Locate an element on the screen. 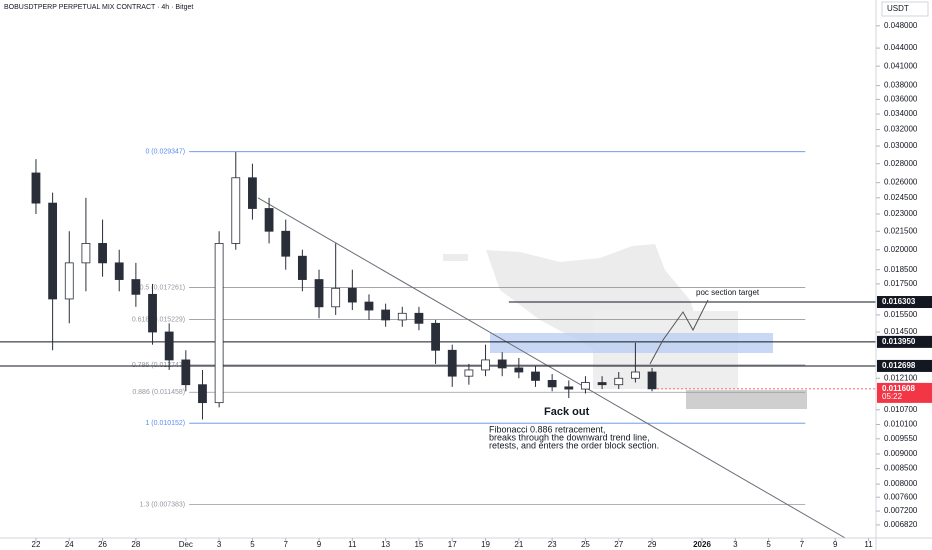 The image size is (932, 550). fib-label: 0 (0.029347) is located at coordinates (165, 152).